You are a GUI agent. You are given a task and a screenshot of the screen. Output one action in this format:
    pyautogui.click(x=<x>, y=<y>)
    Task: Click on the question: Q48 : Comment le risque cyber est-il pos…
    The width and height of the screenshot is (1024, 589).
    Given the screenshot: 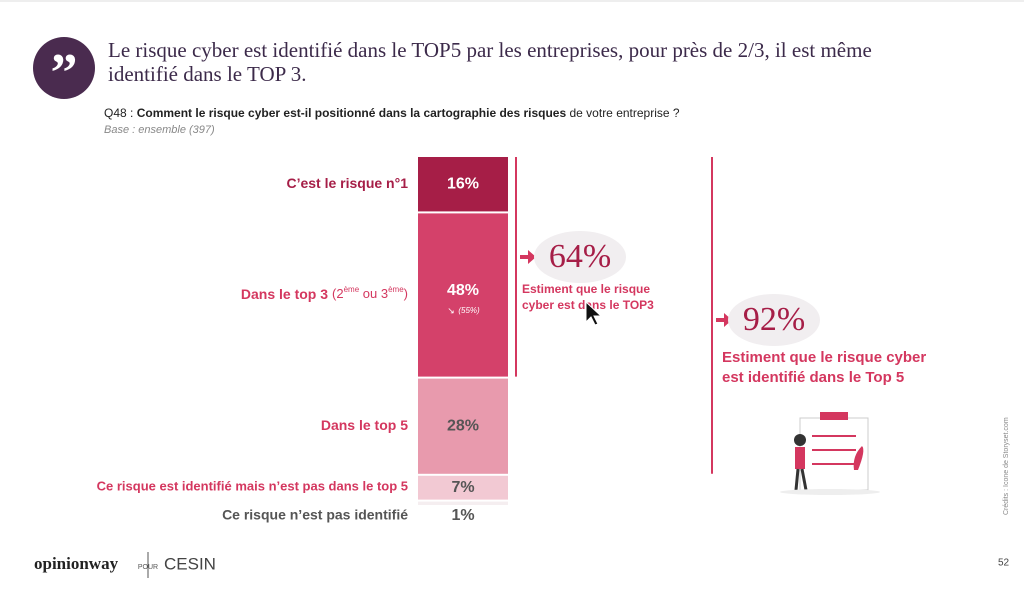 What is the action you would take?
    pyautogui.click(x=392, y=113)
    